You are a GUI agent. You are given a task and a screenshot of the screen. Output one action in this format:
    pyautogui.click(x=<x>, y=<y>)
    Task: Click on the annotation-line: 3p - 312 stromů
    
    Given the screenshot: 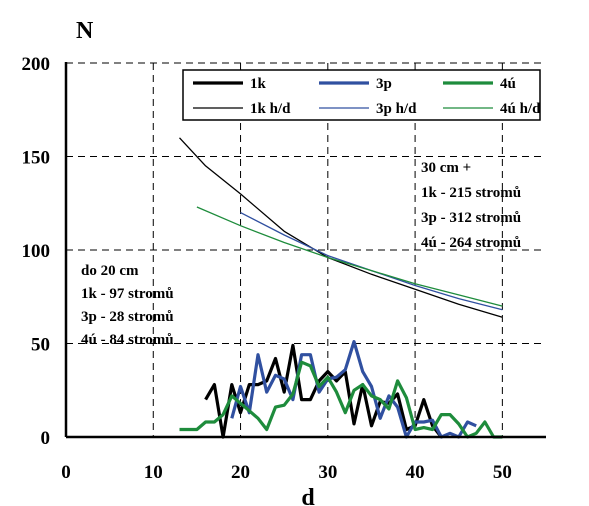 What is the action you would take?
    pyautogui.click(x=471, y=218)
    